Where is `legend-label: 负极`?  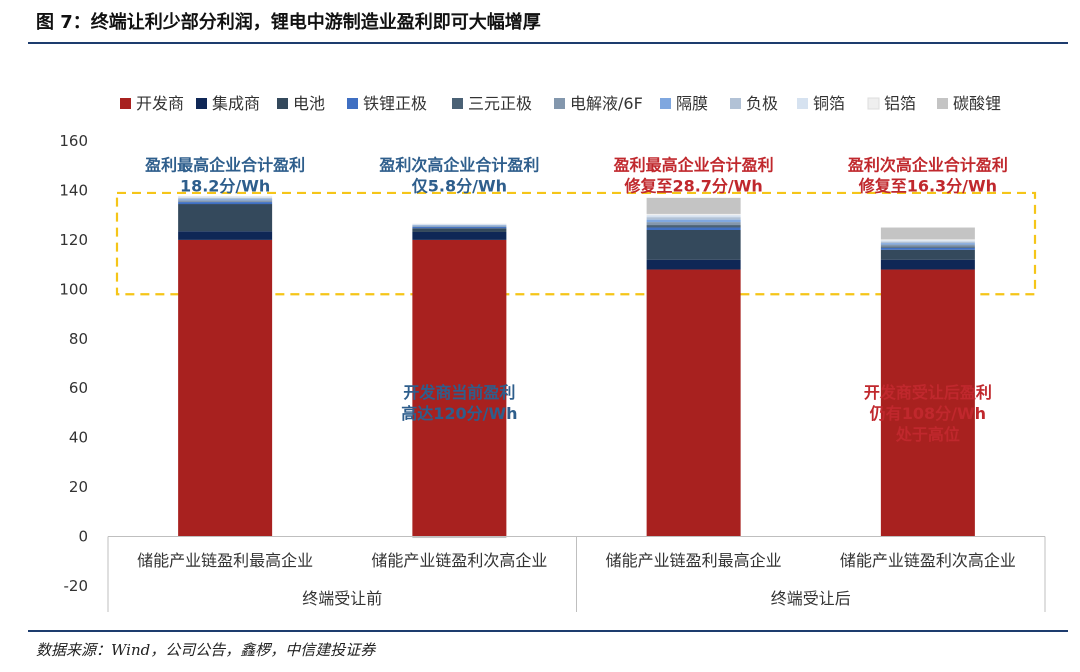
legend-label: 负极 is located at coordinates (762, 103).